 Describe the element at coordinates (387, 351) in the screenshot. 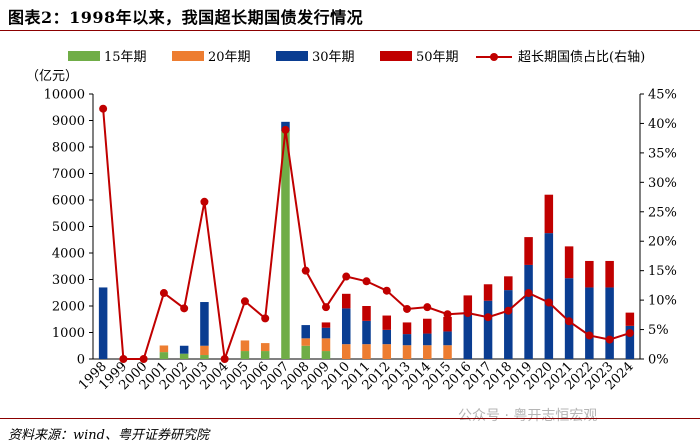

I see `bar-20年期-2012` at that location.